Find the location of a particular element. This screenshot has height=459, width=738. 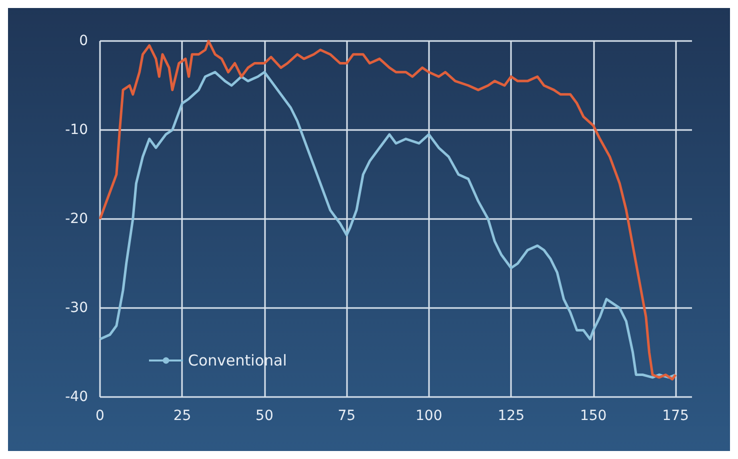

x-tick-label: 50 is located at coordinates (265, 416).